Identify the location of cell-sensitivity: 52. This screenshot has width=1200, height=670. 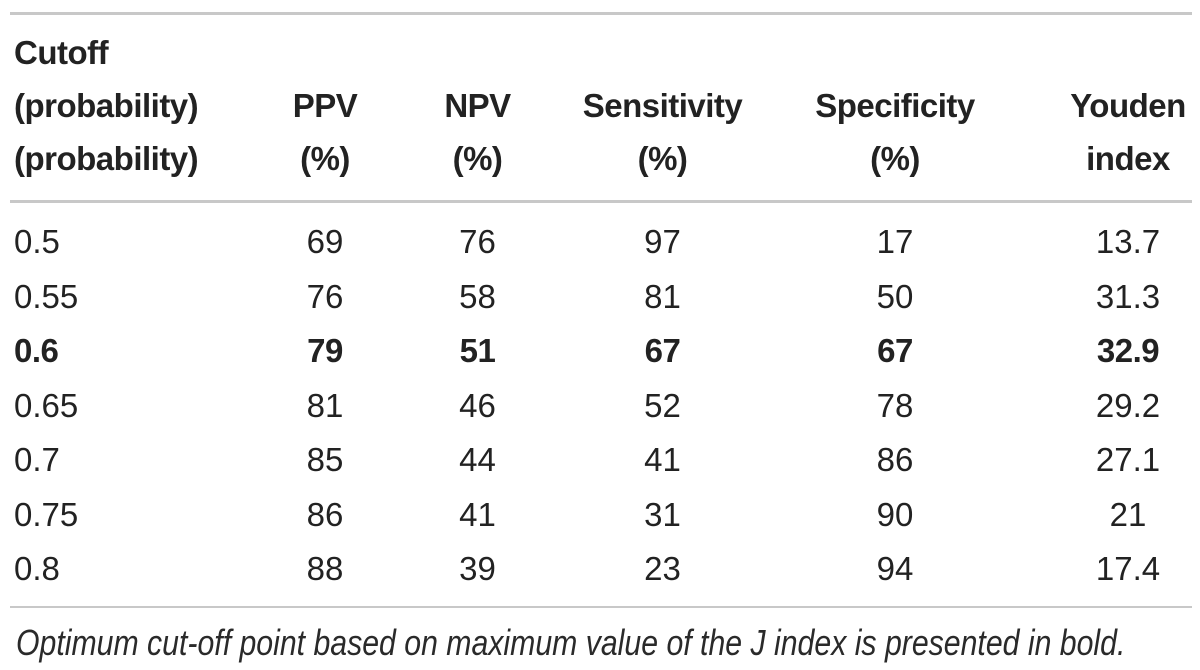
(662, 405).